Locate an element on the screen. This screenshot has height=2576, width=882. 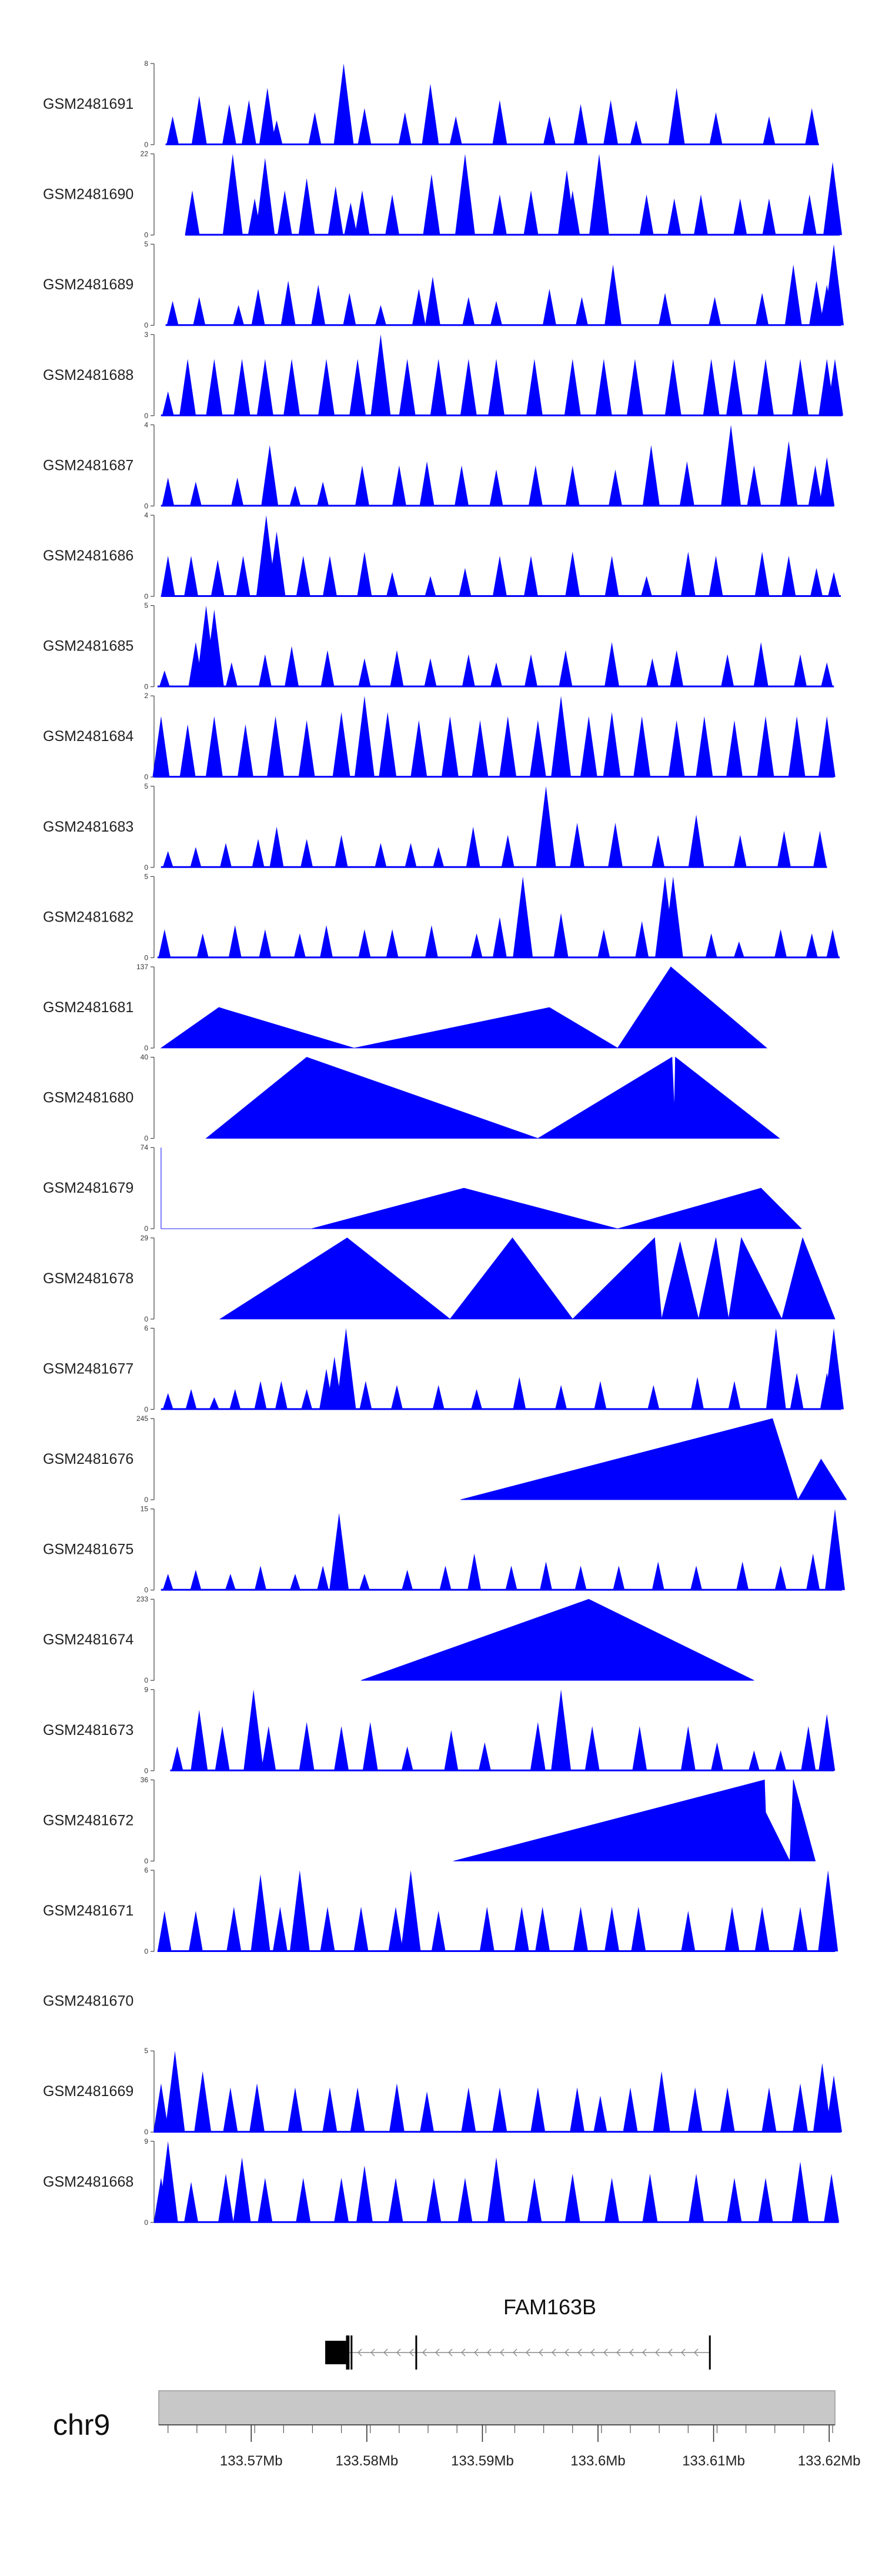
track-sample-label: GSM2481679 is located at coordinates (88, 1188).